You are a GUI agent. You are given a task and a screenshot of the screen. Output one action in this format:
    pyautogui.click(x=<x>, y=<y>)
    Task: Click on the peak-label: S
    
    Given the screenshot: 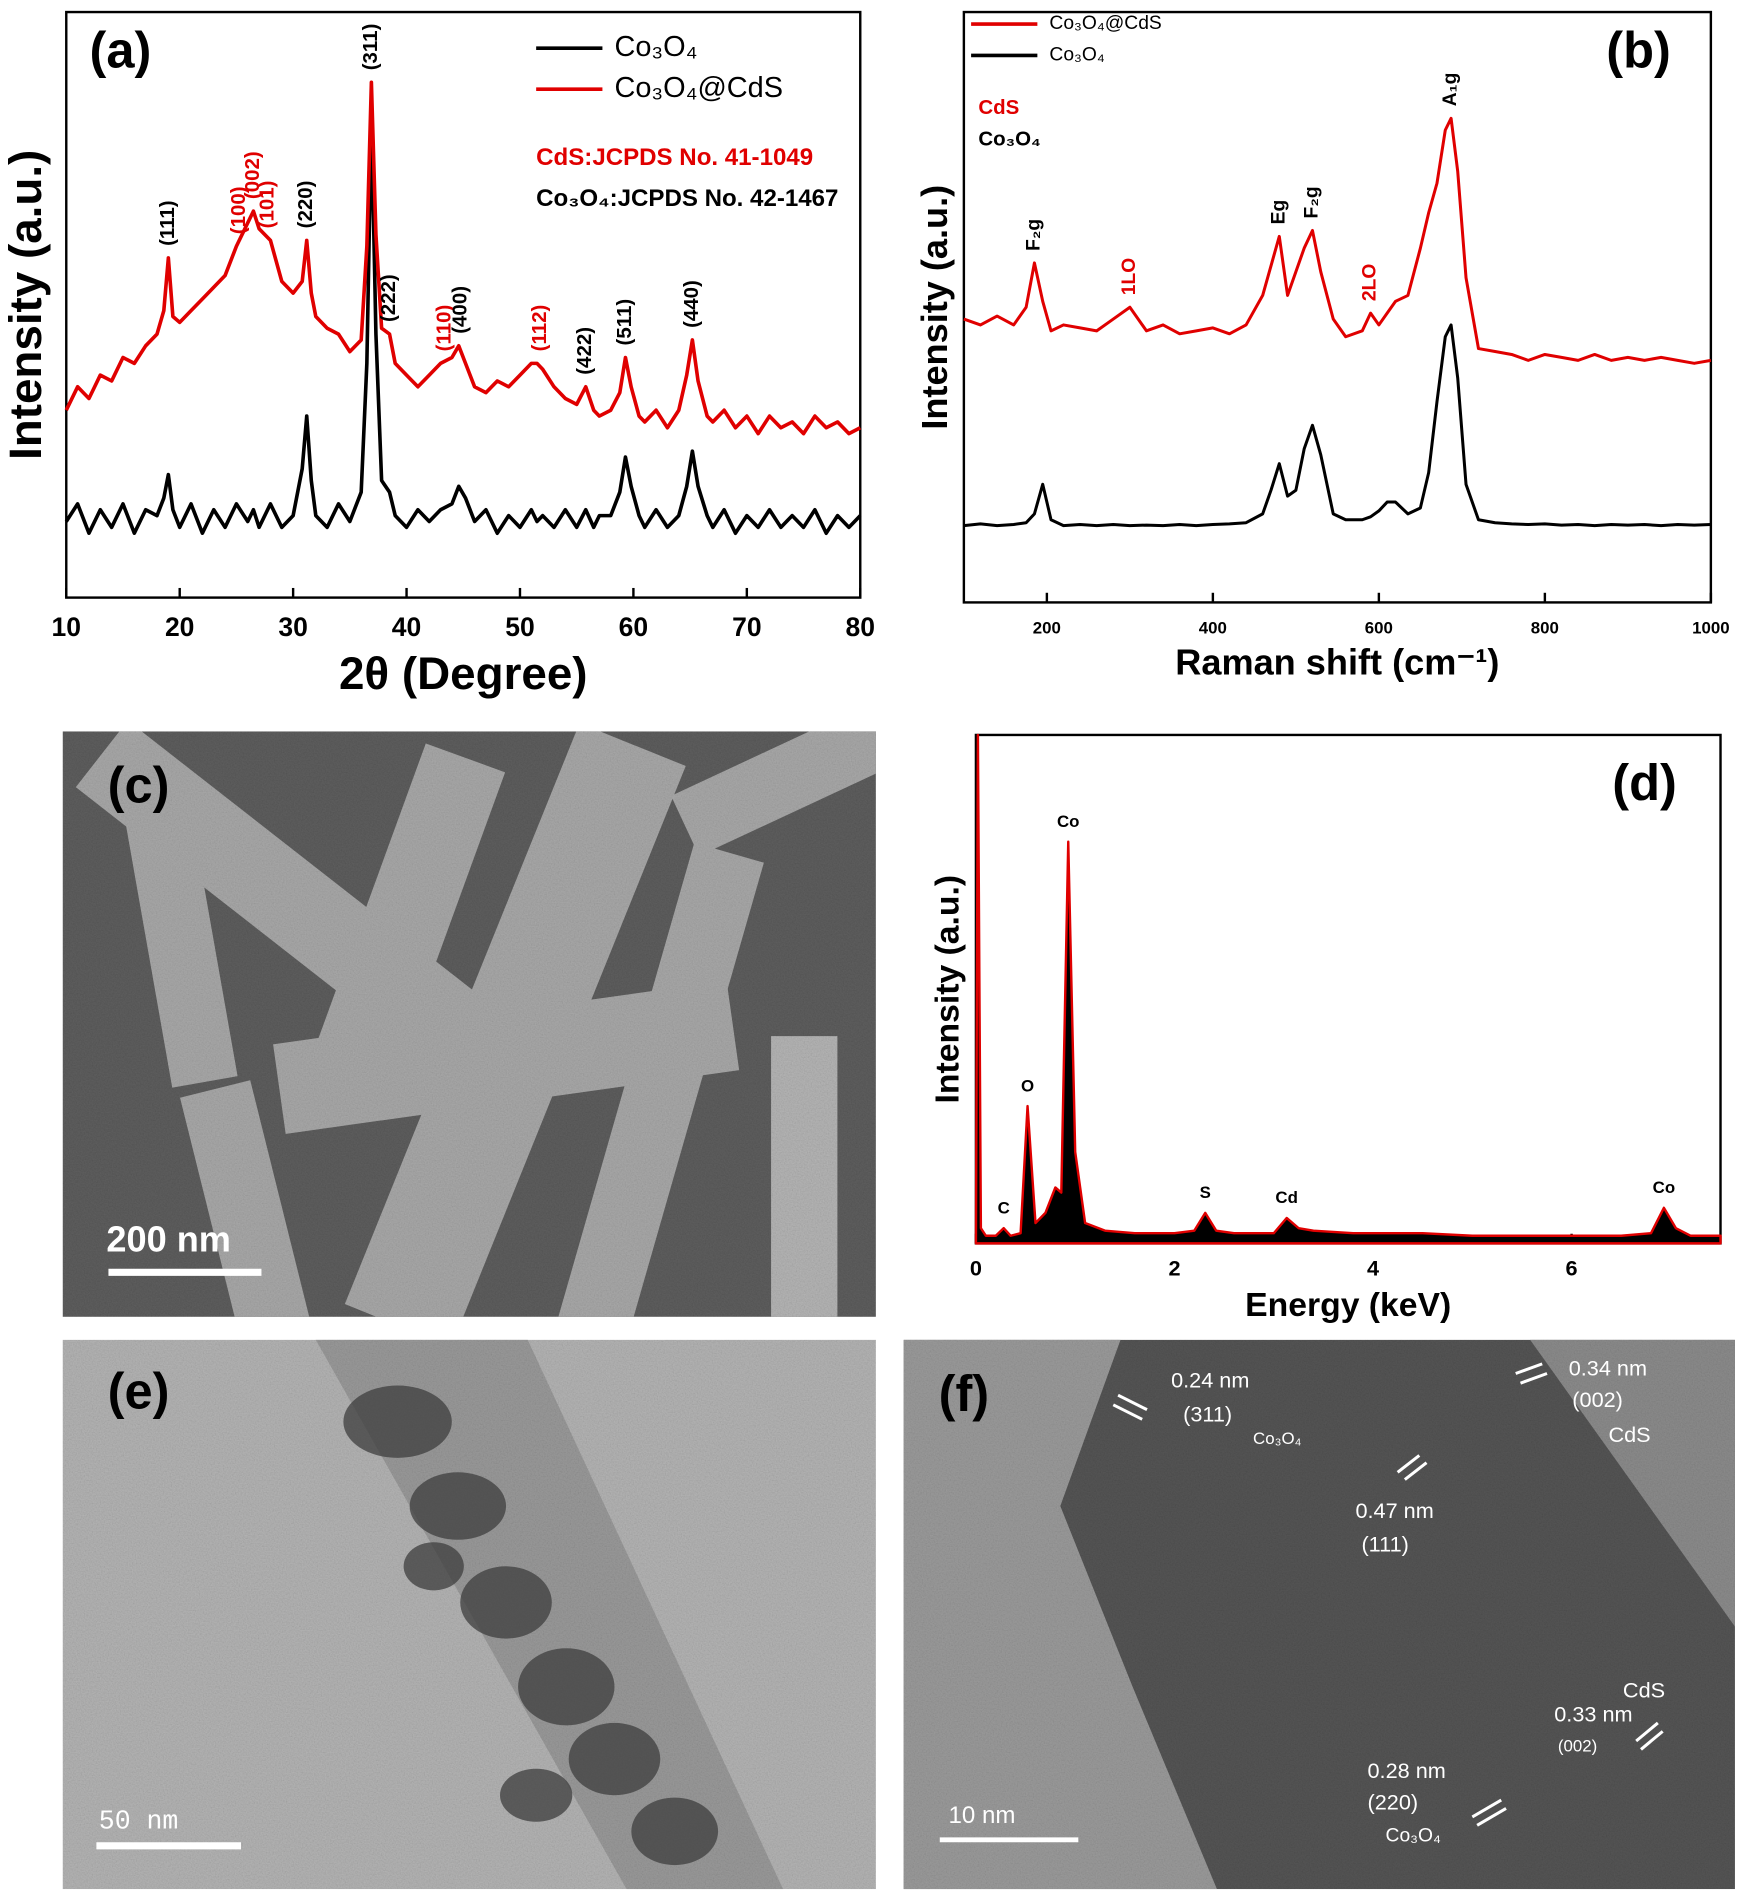 What is the action you would take?
    pyautogui.click(x=1205, y=1192)
    